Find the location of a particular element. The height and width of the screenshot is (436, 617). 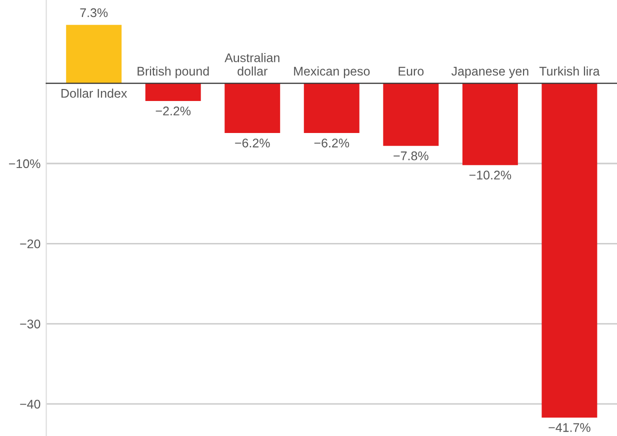

x-tick-label: Turkish lira is located at coordinates (569, 71).